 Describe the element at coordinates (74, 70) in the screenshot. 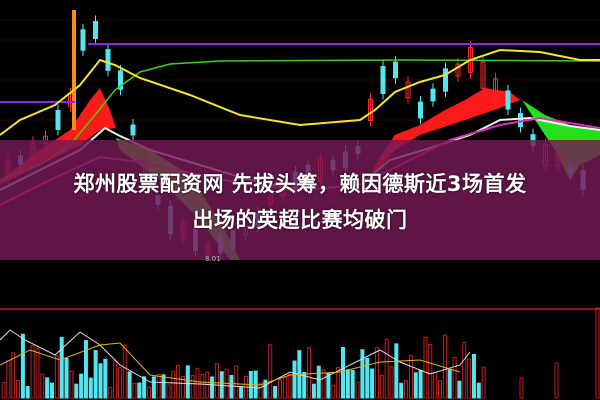

I see `candle-body-spike` at that location.